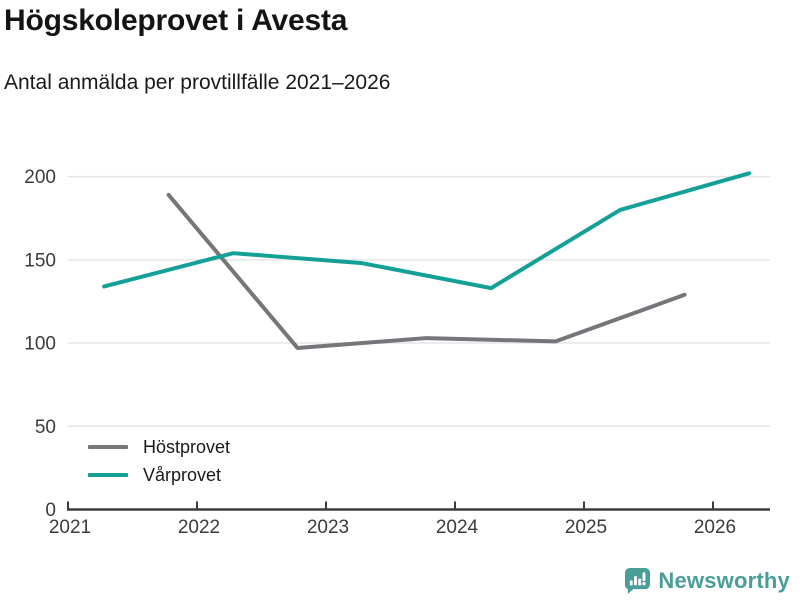 Image resolution: width=800 pixels, height=600 pixels. I want to click on legend-label-hostprovet: Höstprovet, so click(187, 446).